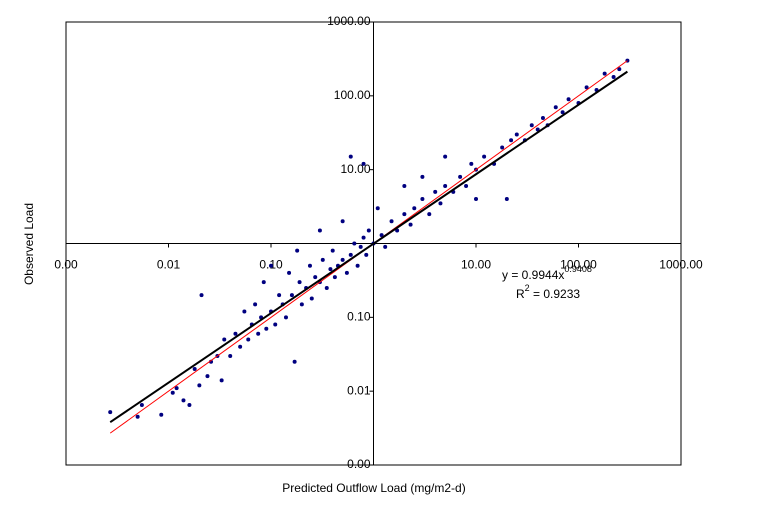 This screenshot has height=512, width=771. What do you see at coordinates (359, 390) in the screenshot?
I see `y-tick-label: 0.01` at bounding box center [359, 390].